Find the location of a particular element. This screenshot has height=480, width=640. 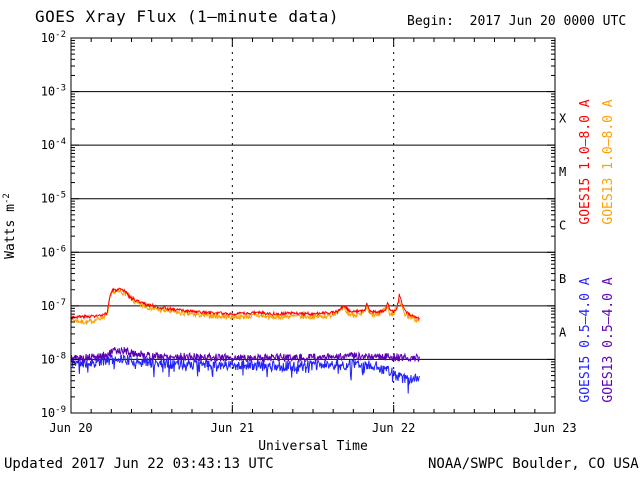

updated-timestamp: Updated 2017 Jun 22 03:43:13 UTC is located at coordinates (139, 464).